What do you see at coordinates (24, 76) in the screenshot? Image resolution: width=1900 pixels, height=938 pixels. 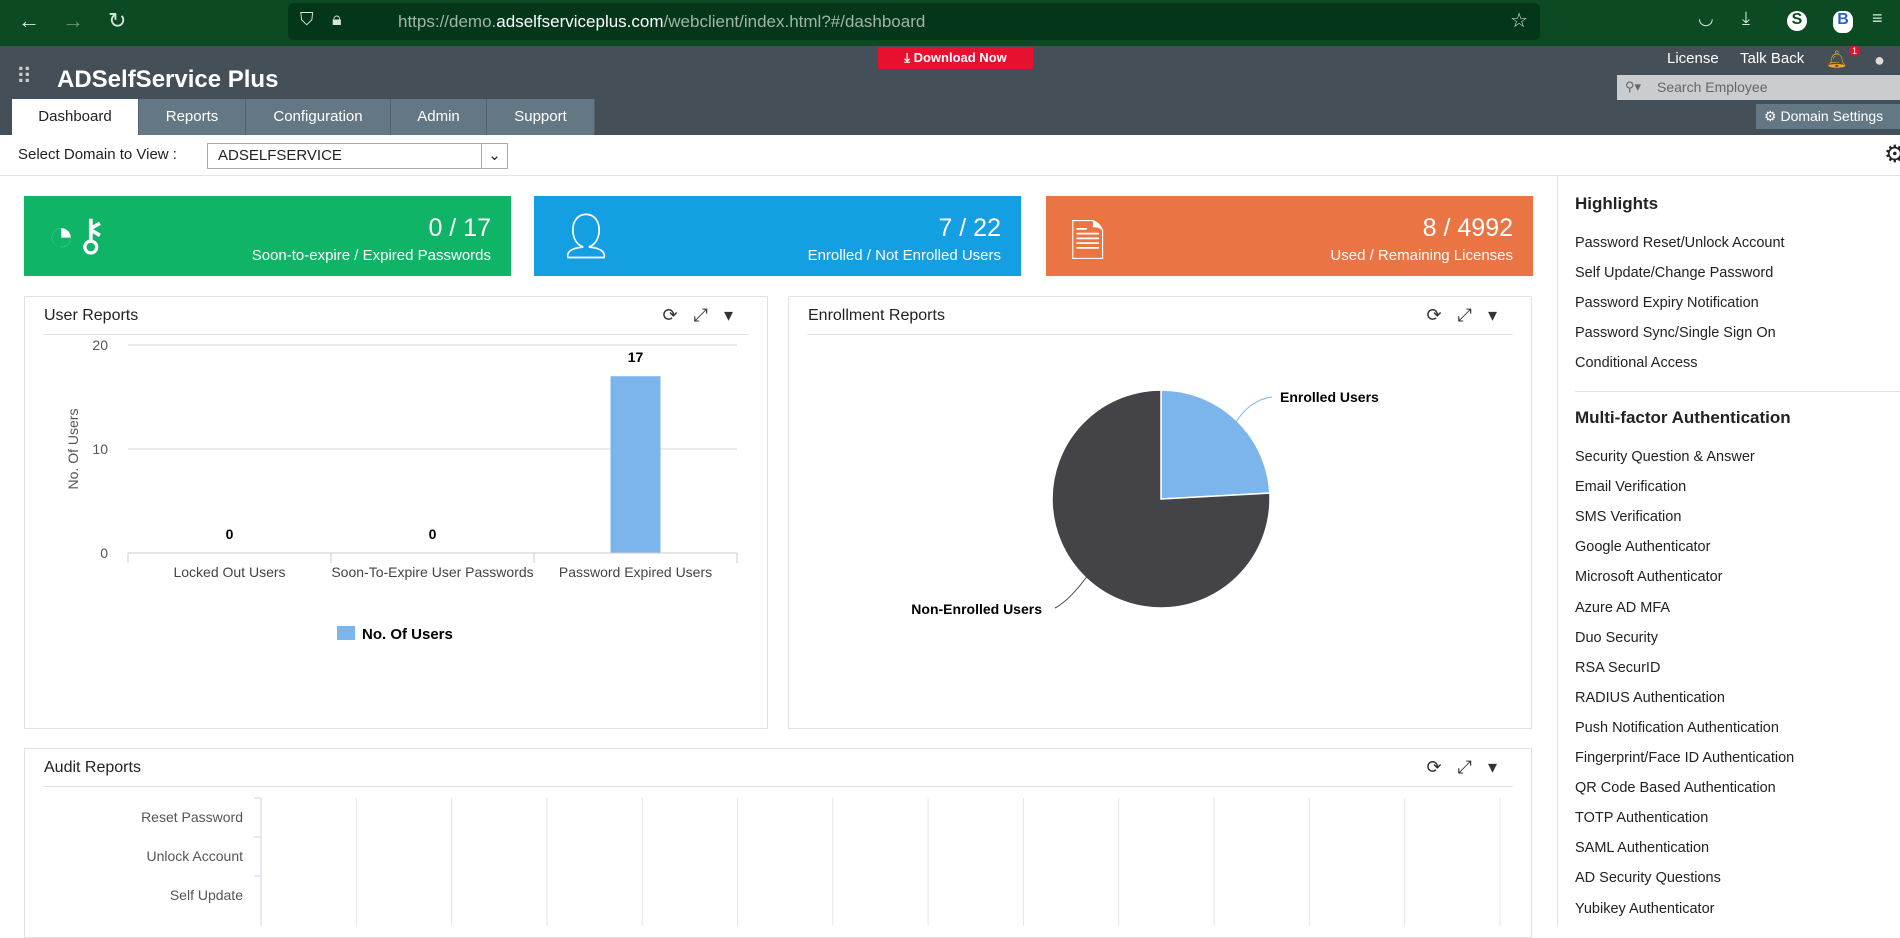 I see `apps-grid-icon: ⠿` at bounding box center [24, 76].